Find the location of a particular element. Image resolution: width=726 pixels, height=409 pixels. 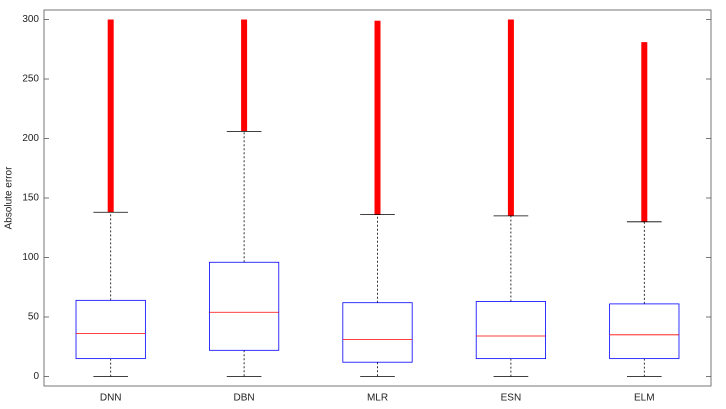

y-tick-label: 200 is located at coordinates (30, 138).